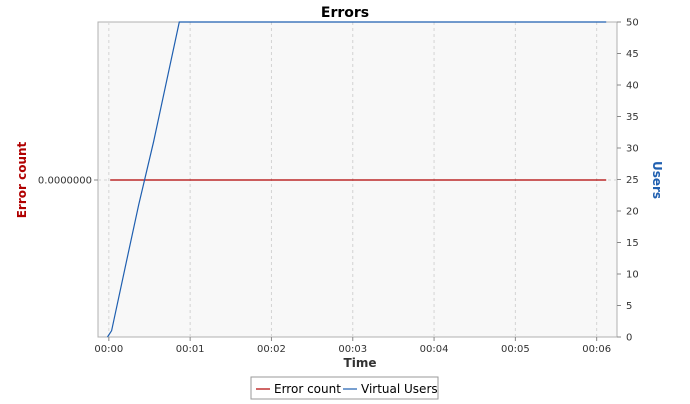  I want to click on x-tick-label: 00:05, so click(515, 349).